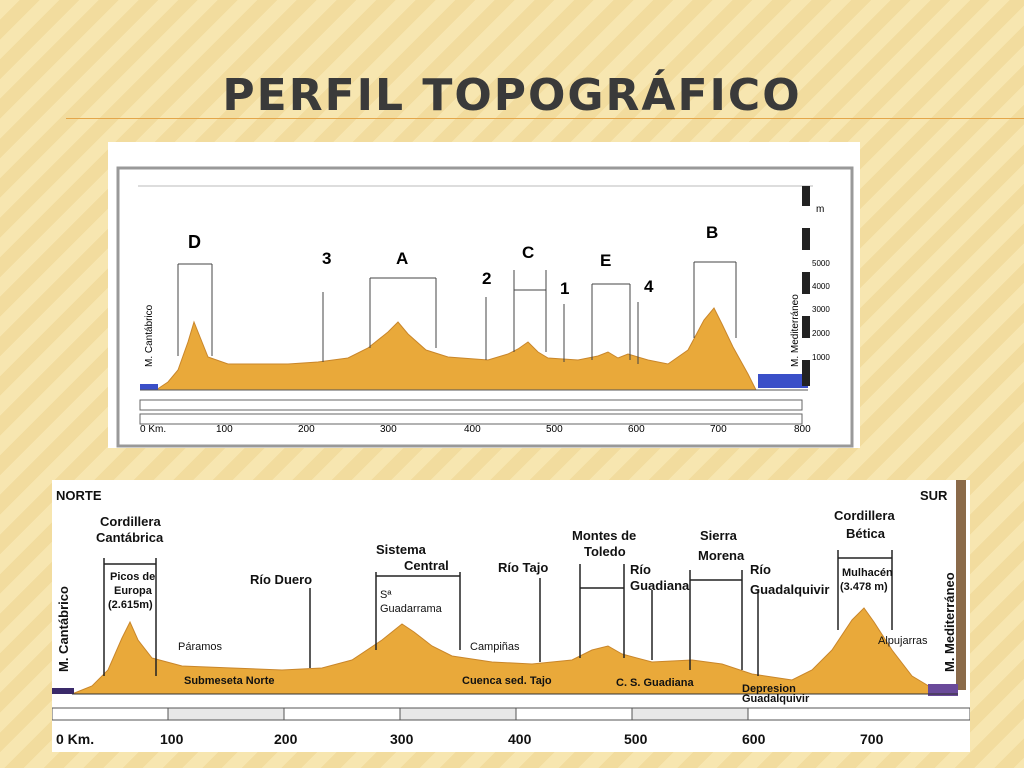 Image resolution: width=1024 pixels, height=768 pixels. Describe the element at coordinates (903, 641) in the screenshot. I see `alpujarras-label: Alpujarras` at that location.